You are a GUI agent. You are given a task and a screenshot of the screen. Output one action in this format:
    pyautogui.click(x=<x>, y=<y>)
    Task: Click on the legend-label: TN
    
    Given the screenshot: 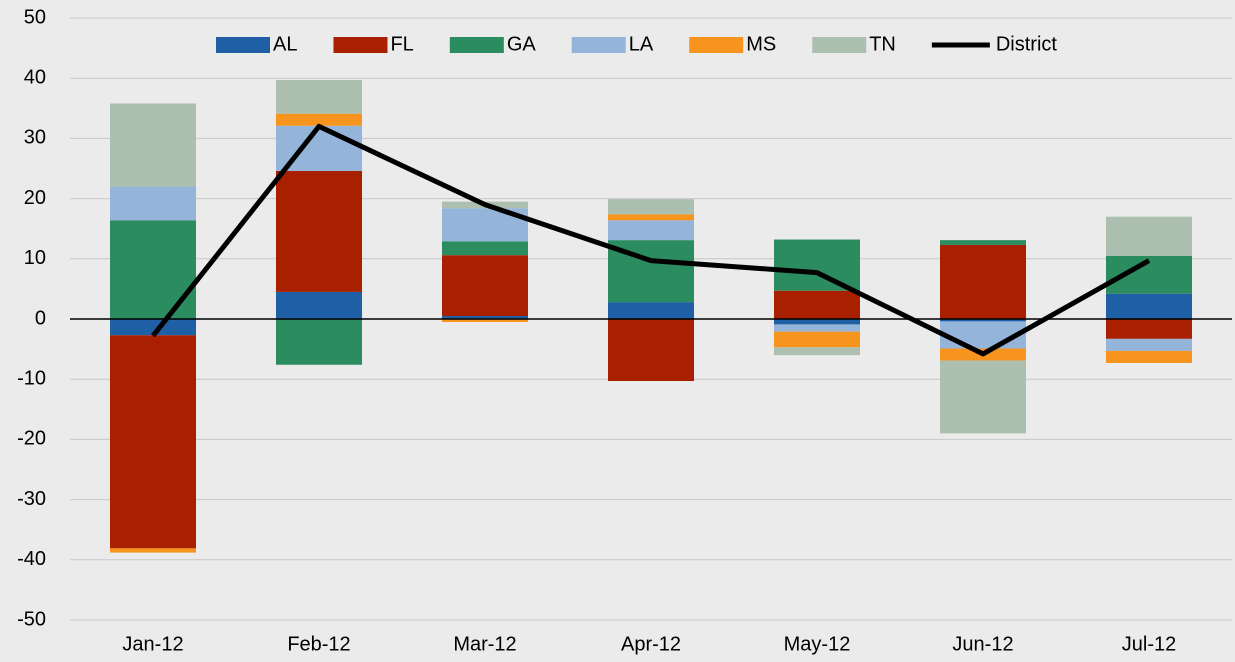 What is the action you would take?
    pyautogui.click(x=882, y=44)
    